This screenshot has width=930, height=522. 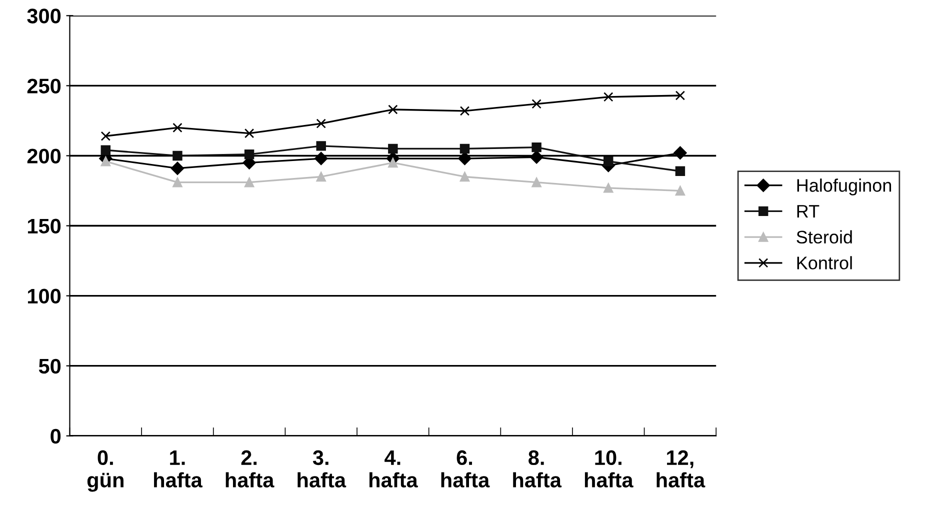 I want to click on x-tick-label: 8. hafta, so click(x=537, y=469).